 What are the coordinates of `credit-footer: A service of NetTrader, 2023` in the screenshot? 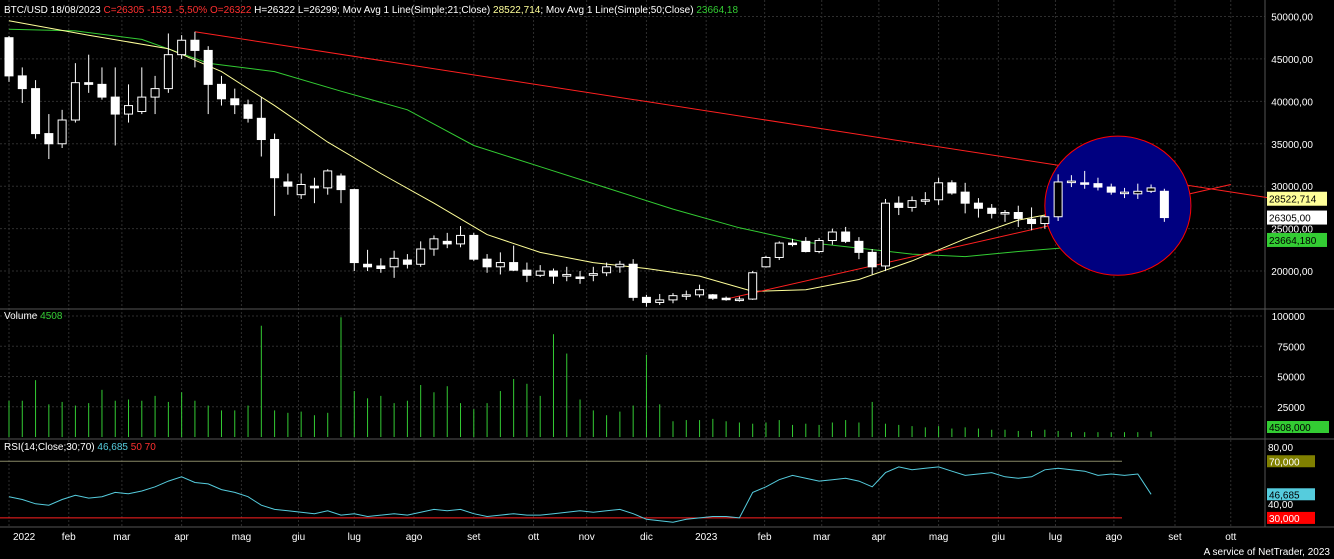 It's located at (1266, 552).